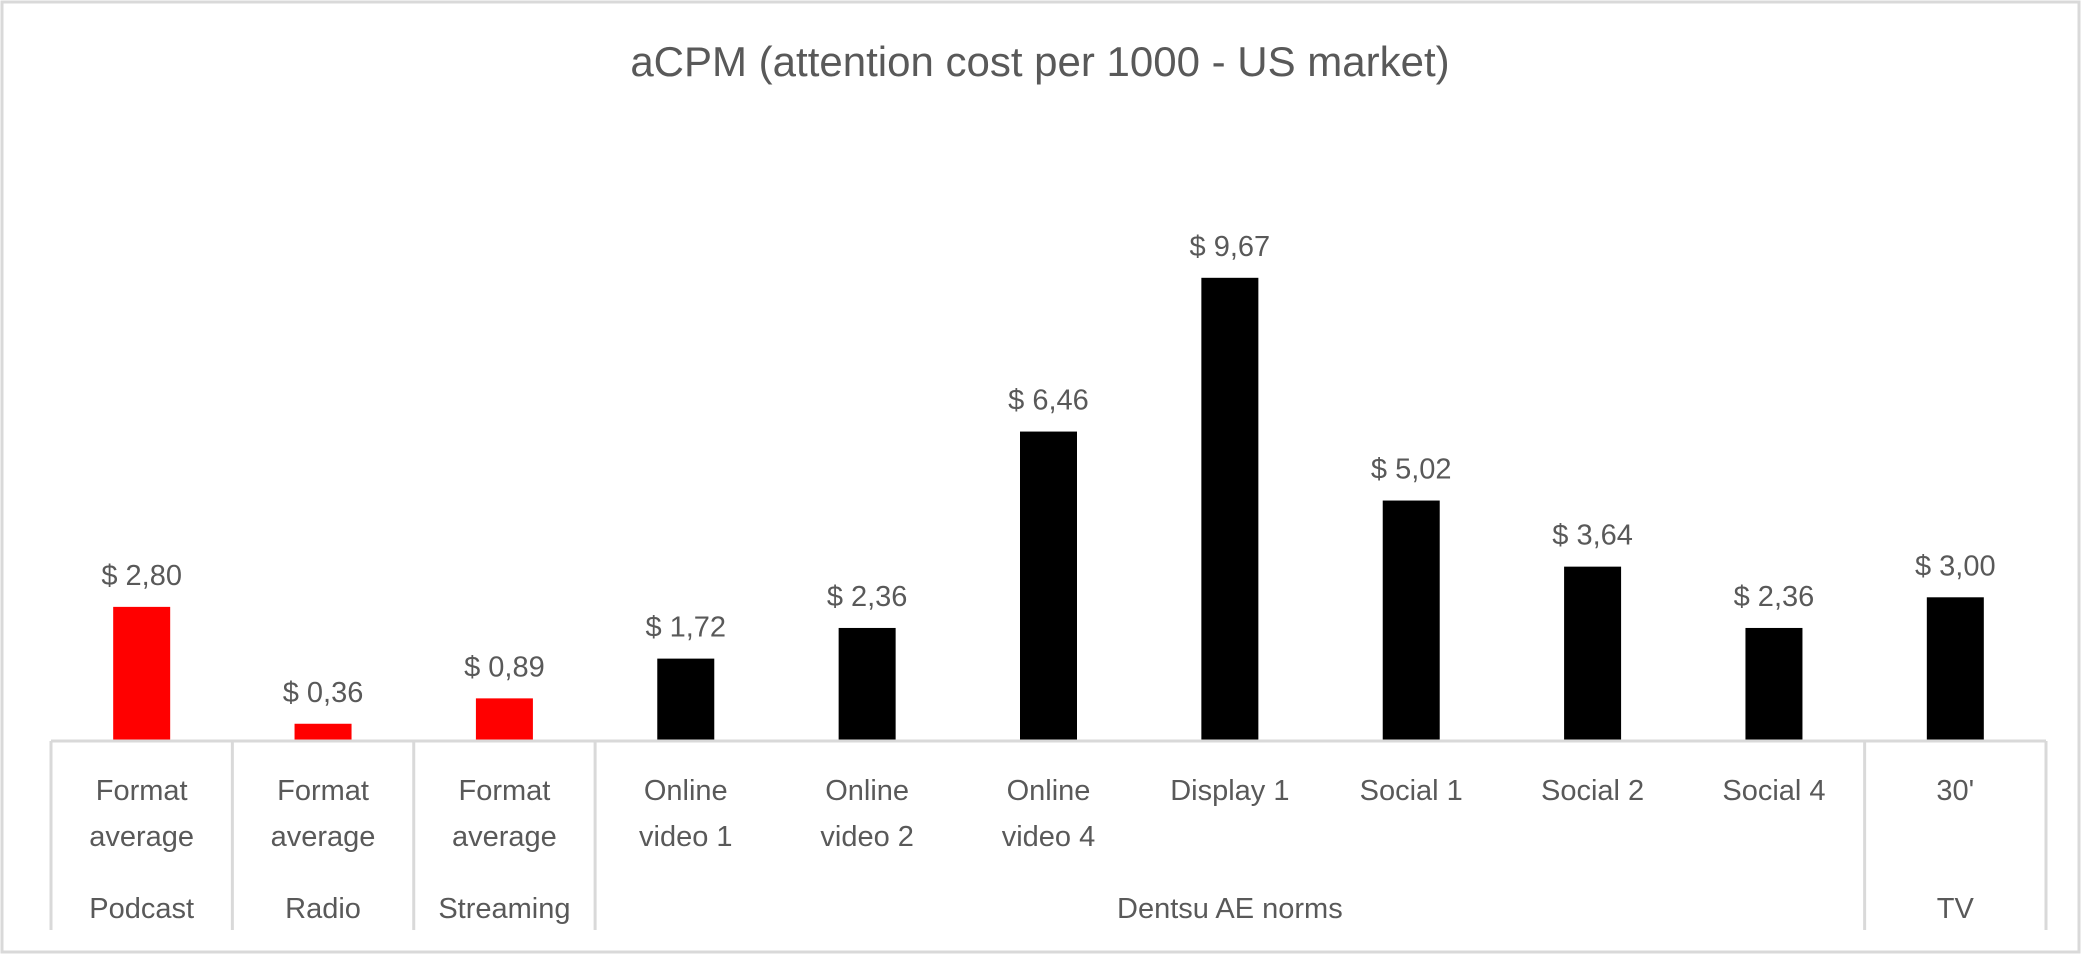  What do you see at coordinates (1230, 247) in the screenshot?
I see `data-label: $ 9,67` at bounding box center [1230, 247].